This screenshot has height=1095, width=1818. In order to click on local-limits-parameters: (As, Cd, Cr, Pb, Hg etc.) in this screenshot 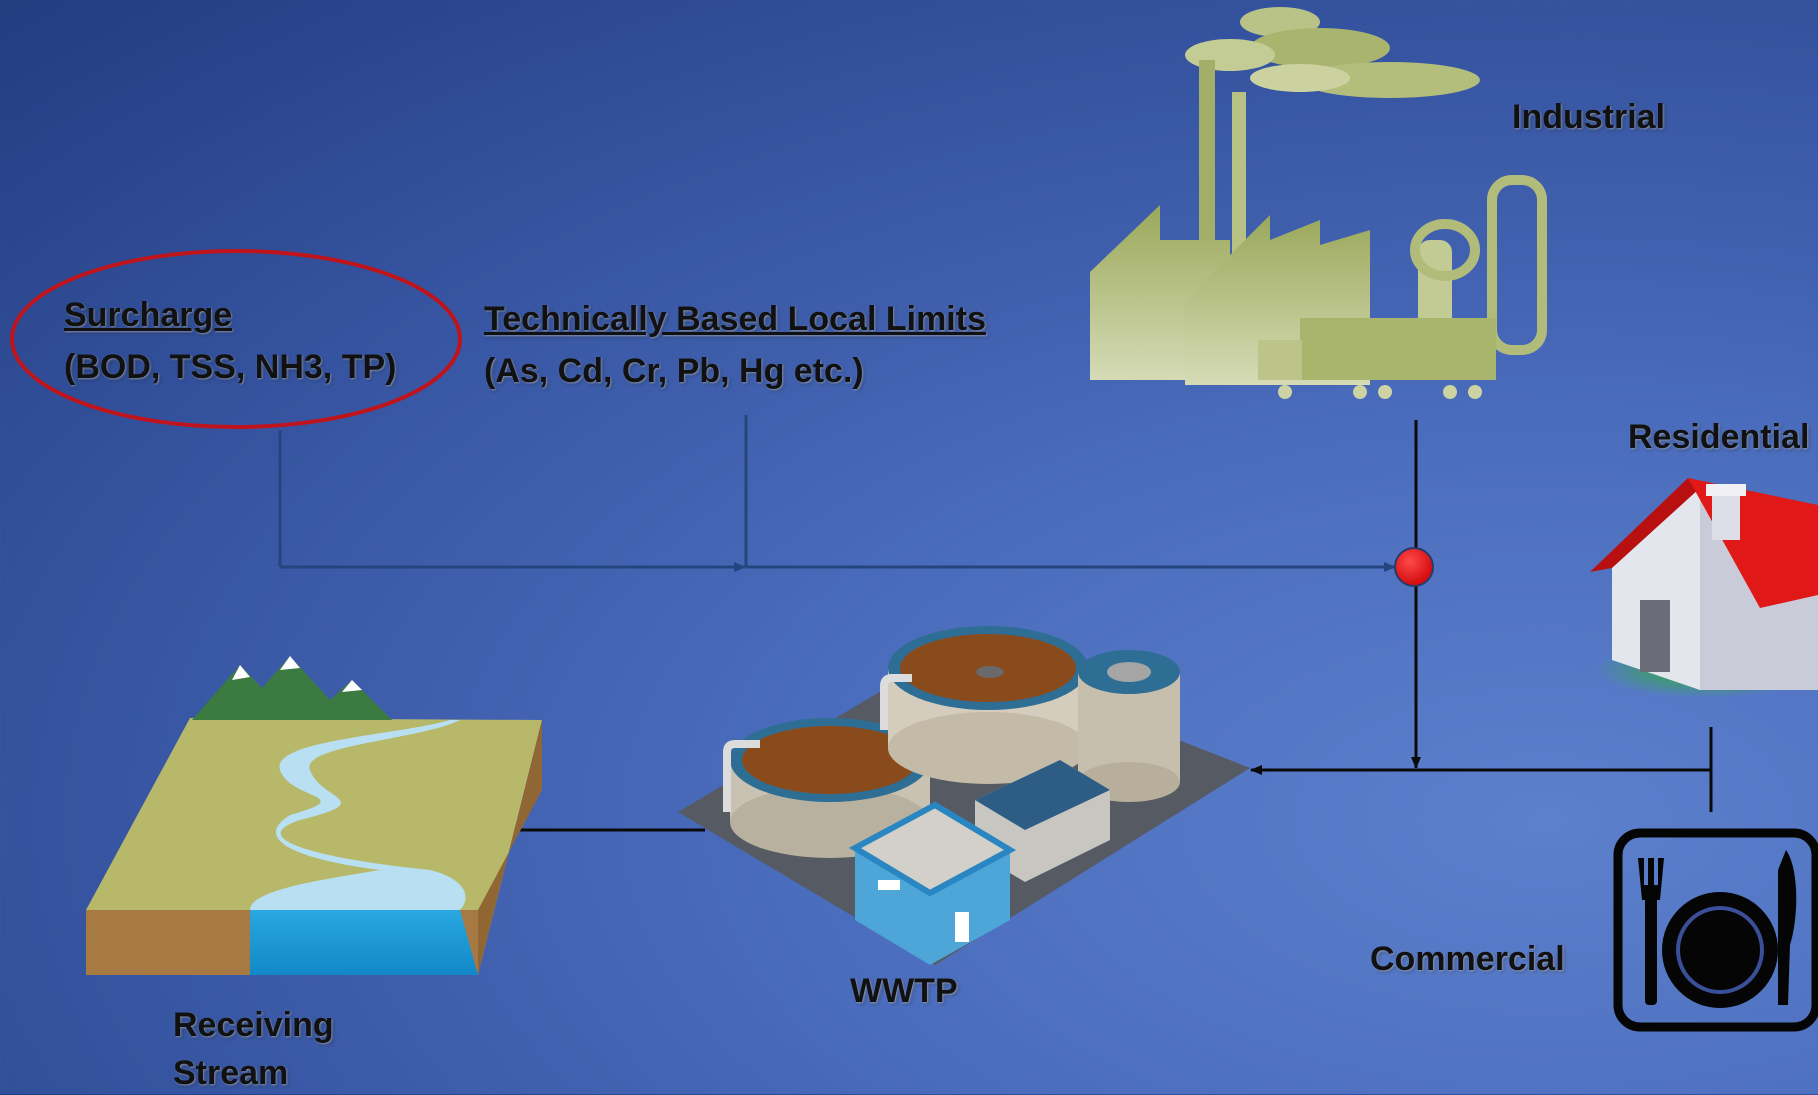, I will do `click(674, 371)`.